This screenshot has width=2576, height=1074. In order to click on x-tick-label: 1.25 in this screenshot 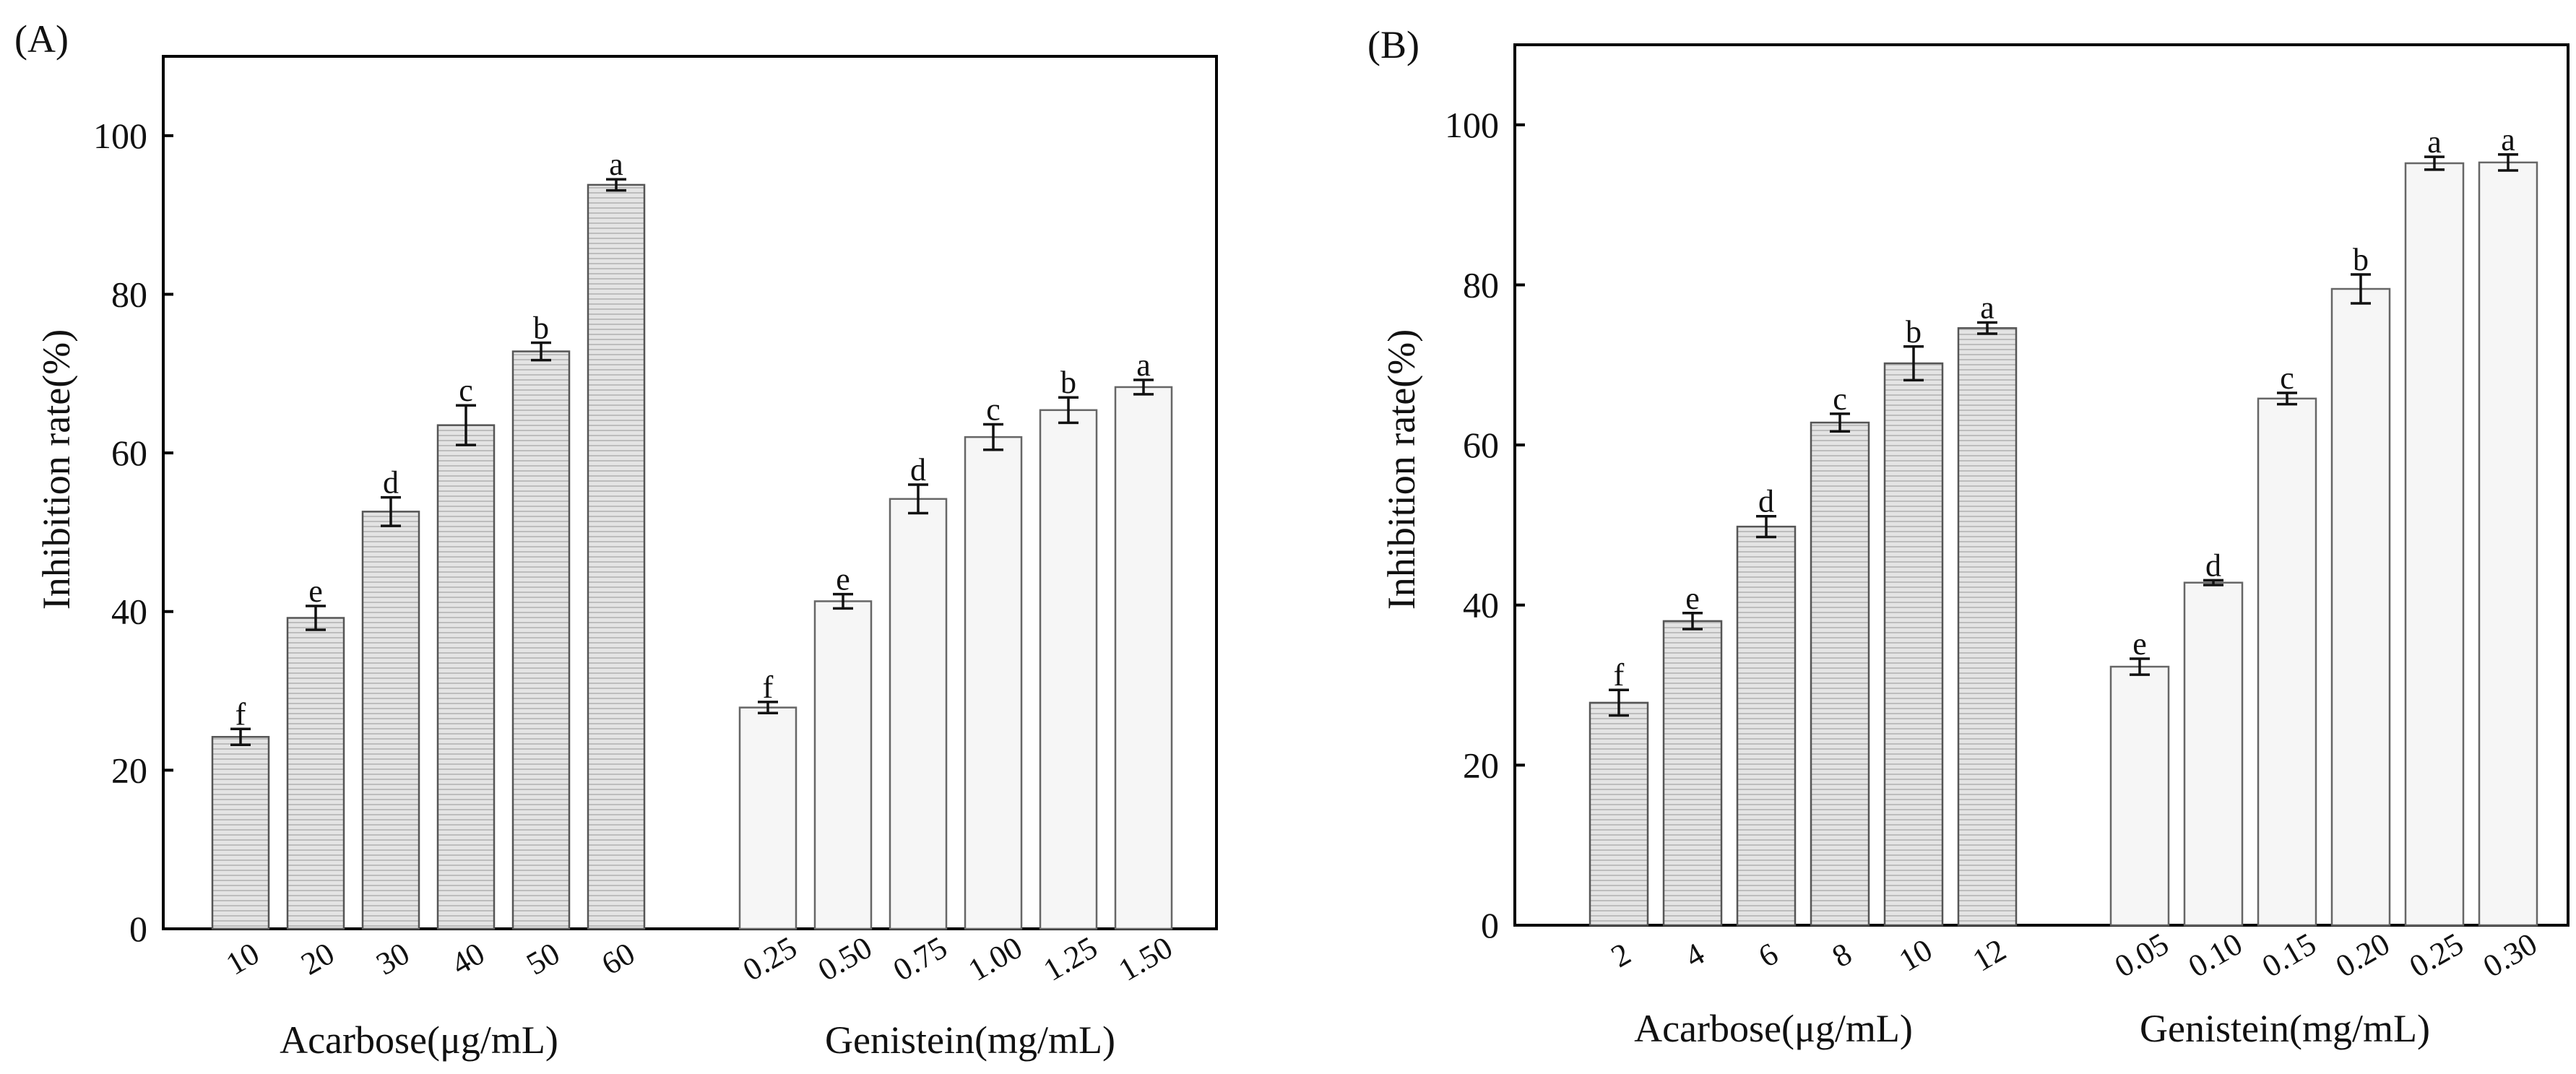, I will do `click(1070, 959)`.